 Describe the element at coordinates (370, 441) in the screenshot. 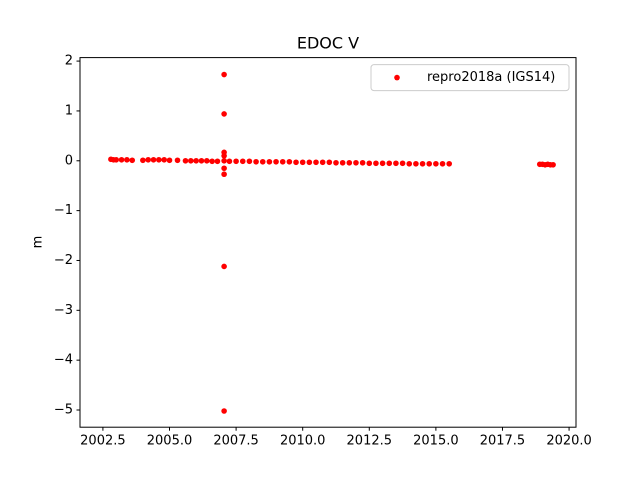

I see `x-tick-label: 2012.5` at that location.